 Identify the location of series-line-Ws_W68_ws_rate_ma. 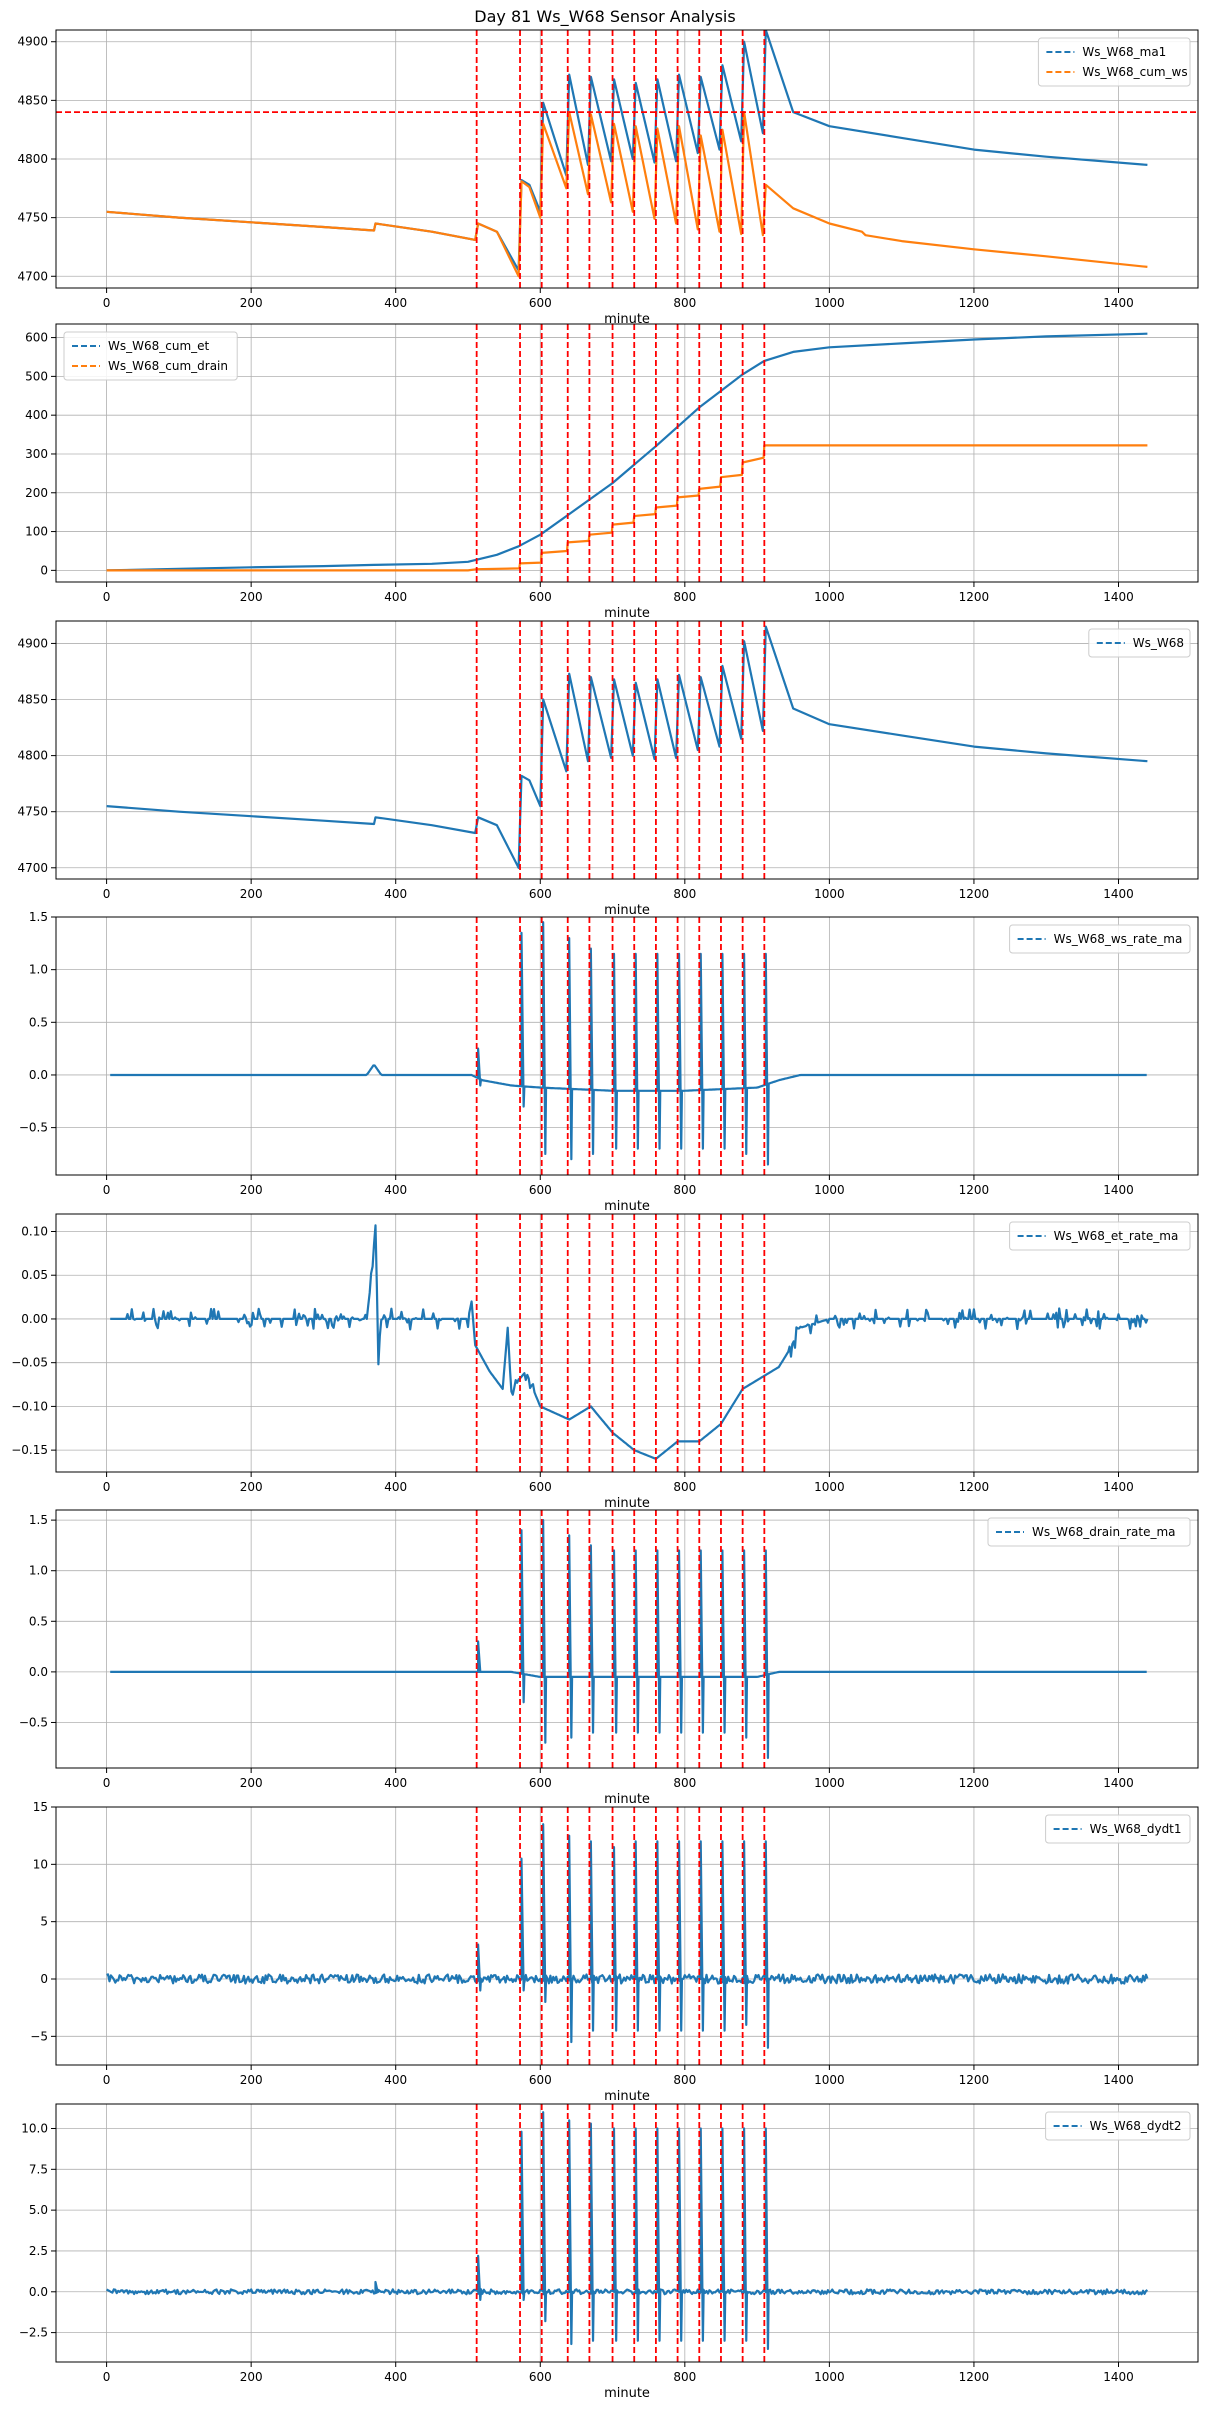
(628, 1043).